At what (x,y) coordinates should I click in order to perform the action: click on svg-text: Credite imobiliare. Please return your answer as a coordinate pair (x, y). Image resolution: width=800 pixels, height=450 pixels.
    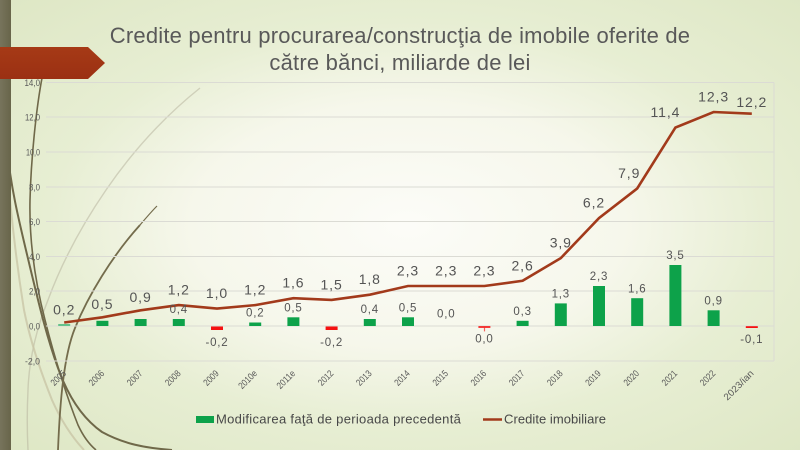
    Looking at the image, I should click on (555, 419).